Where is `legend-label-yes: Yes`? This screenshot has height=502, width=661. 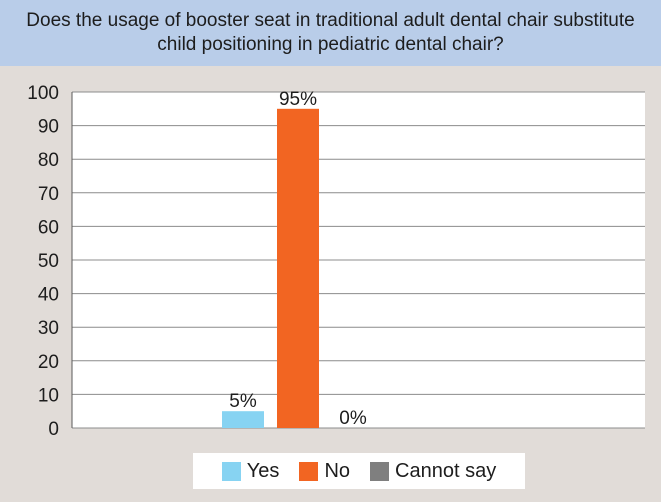
legend-label-yes: Yes is located at coordinates (263, 470).